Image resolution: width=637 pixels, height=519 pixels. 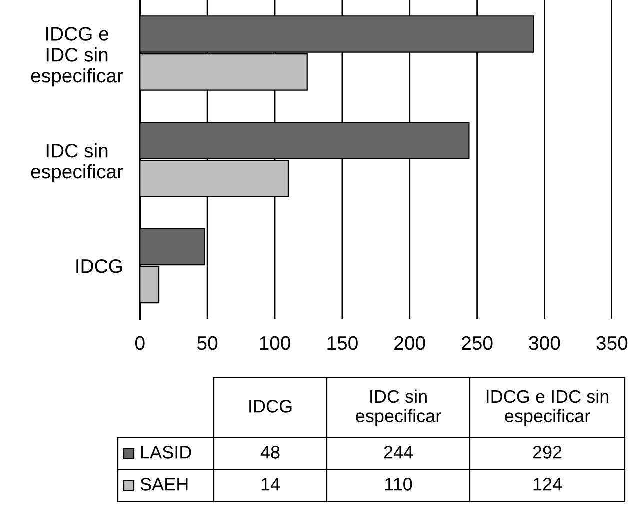 What do you see at coordinates (410, 343) in the screenshot?
I see `x-tick-label: 200` at bounding box center [410, 343].